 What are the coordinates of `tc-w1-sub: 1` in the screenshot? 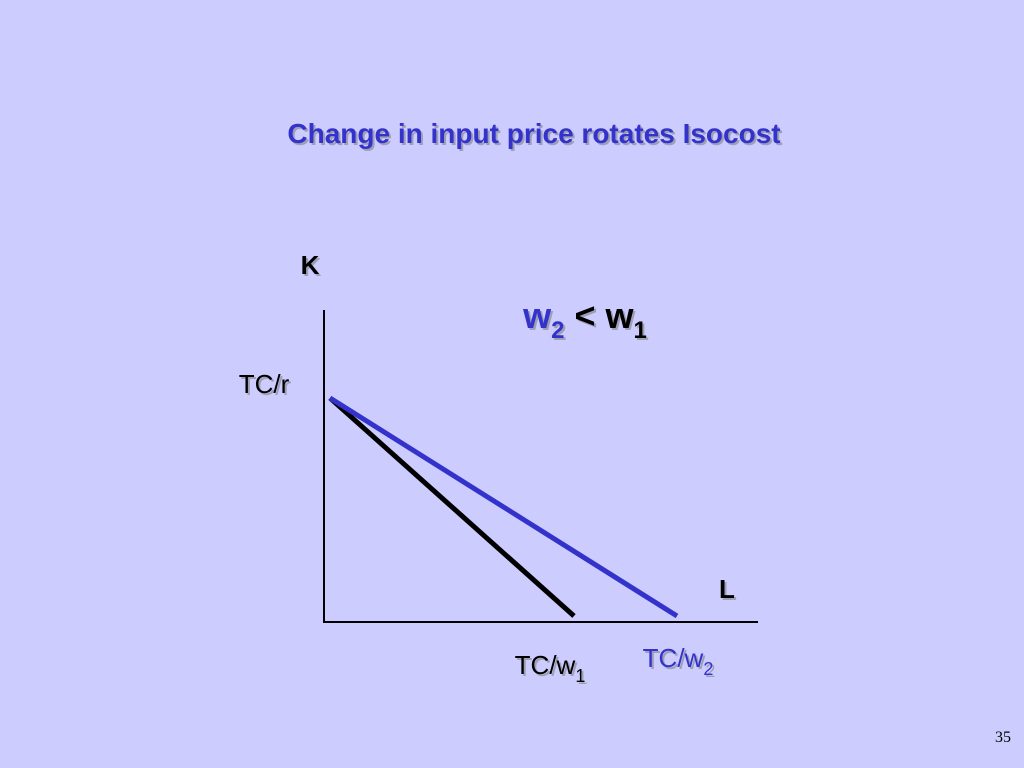 It's located at (580, 676).